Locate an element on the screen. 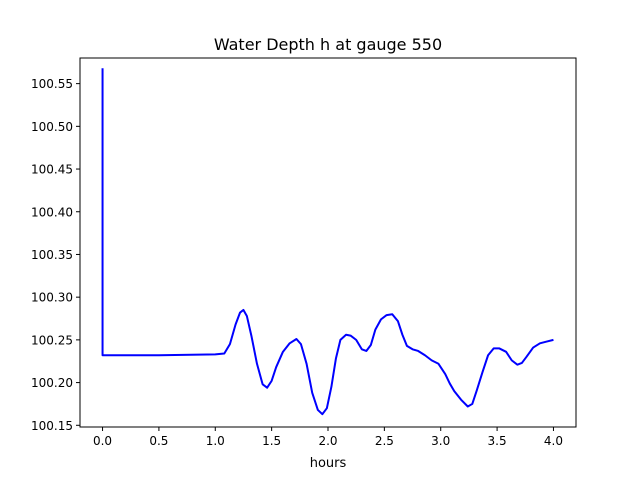 The height and width of the screenshot is (480, 640). x-tick-label: 3.5 is located at coordinates (497, 441).